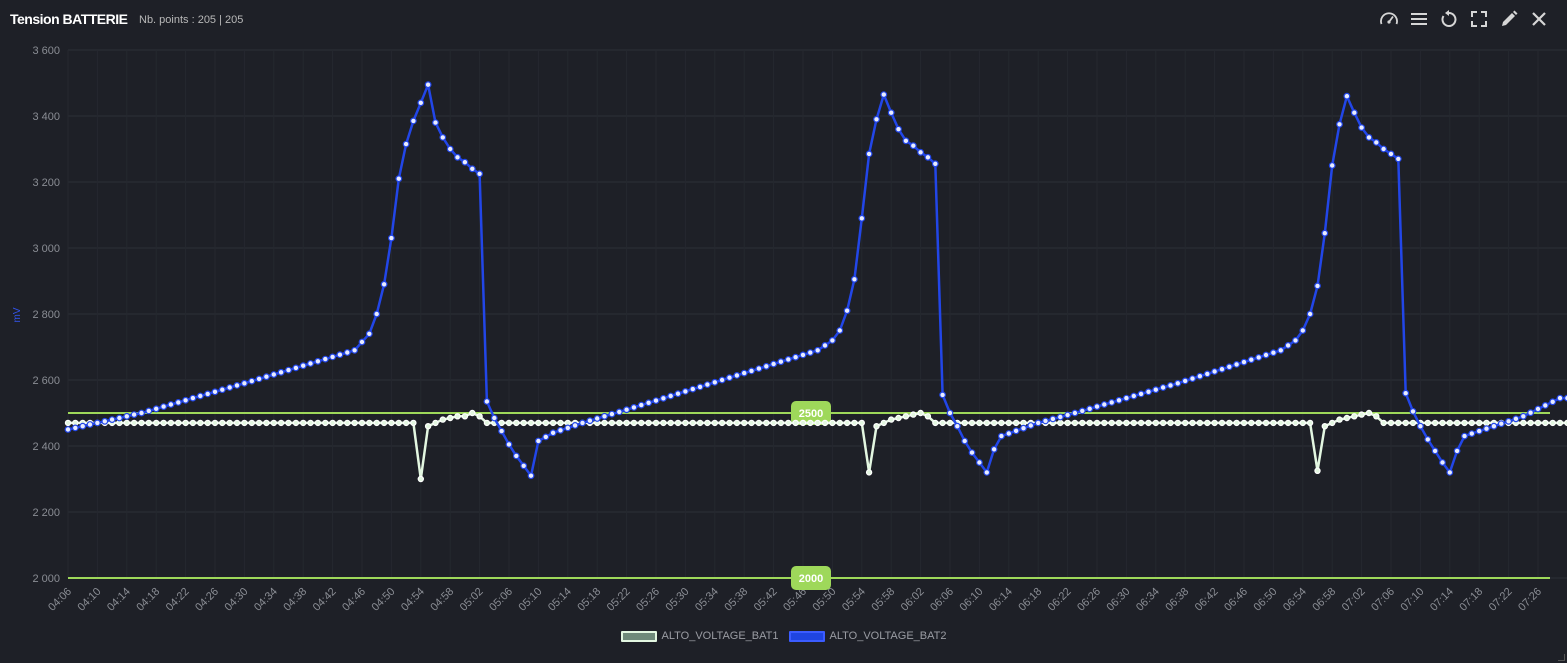 This screenshot has height=663, width=1567. What do you see at coordinates (867, 636) in the screenshot?
I see `legend-item-bat2: ALTO_VOLTAGE_BAT2` at bounding box center [867, 636].